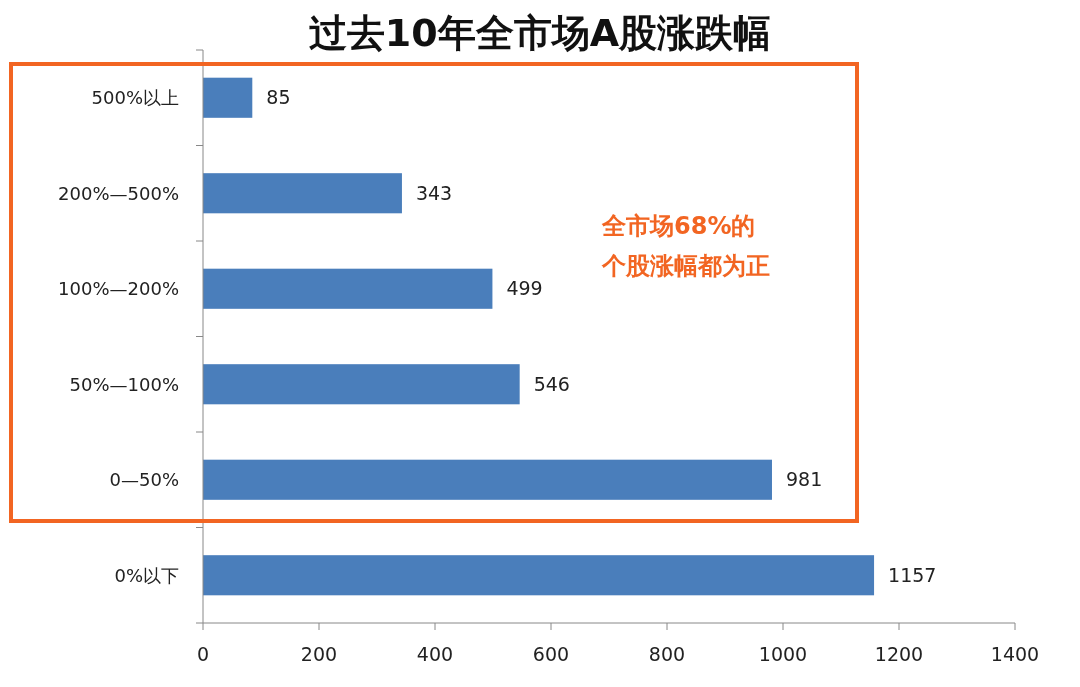 This screenshot has height=687, width=1080. Describe the element at coordinates (434, 192) in the screenshot. I see `data-label: 343` at that location.